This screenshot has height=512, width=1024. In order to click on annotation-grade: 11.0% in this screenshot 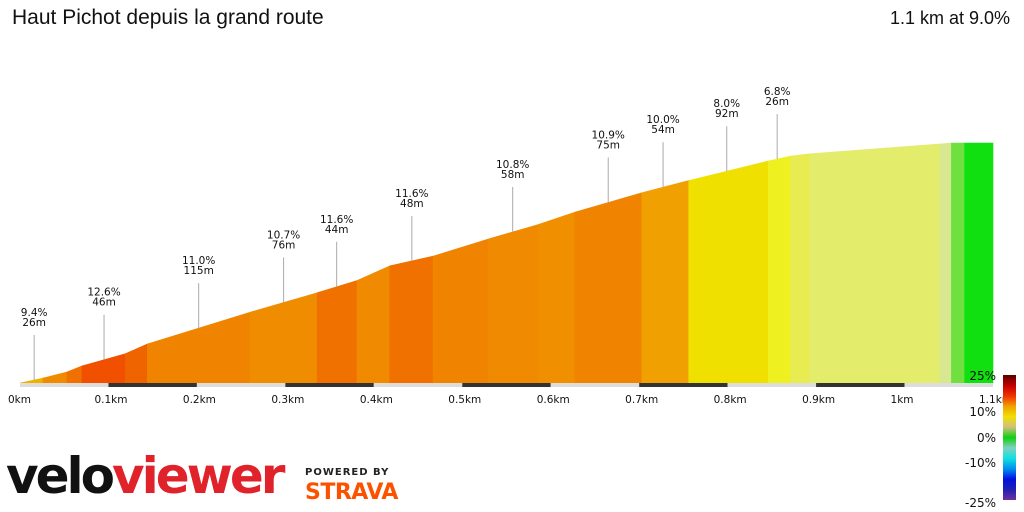, I will do `click(198, 261)`.